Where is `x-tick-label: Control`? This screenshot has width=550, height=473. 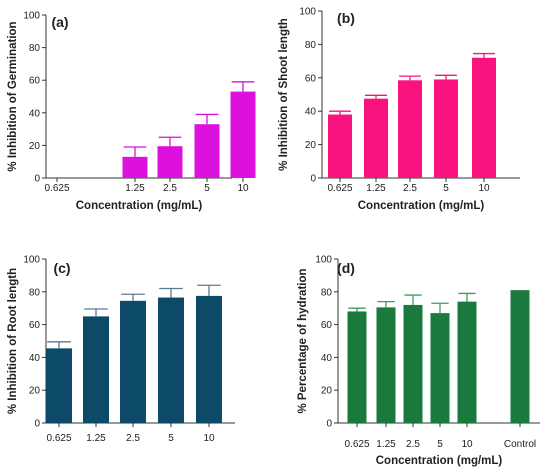
x-tick-label: Control is located at coordinates (520, 444).